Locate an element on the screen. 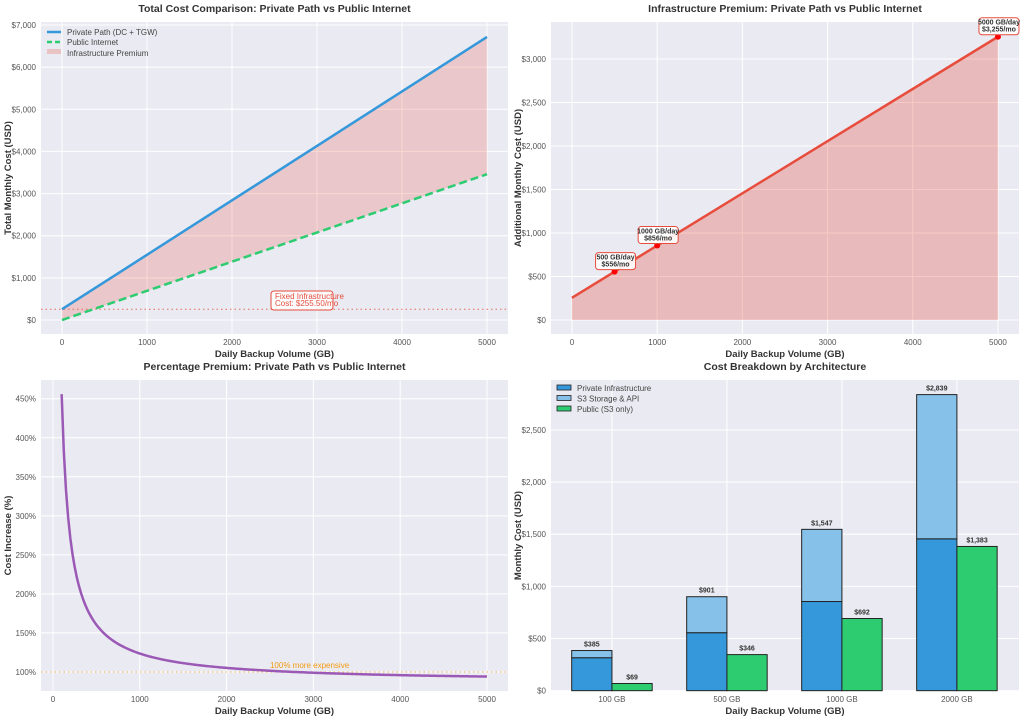  bar-total-label: $2,839 is located at coordinates (937, 389).